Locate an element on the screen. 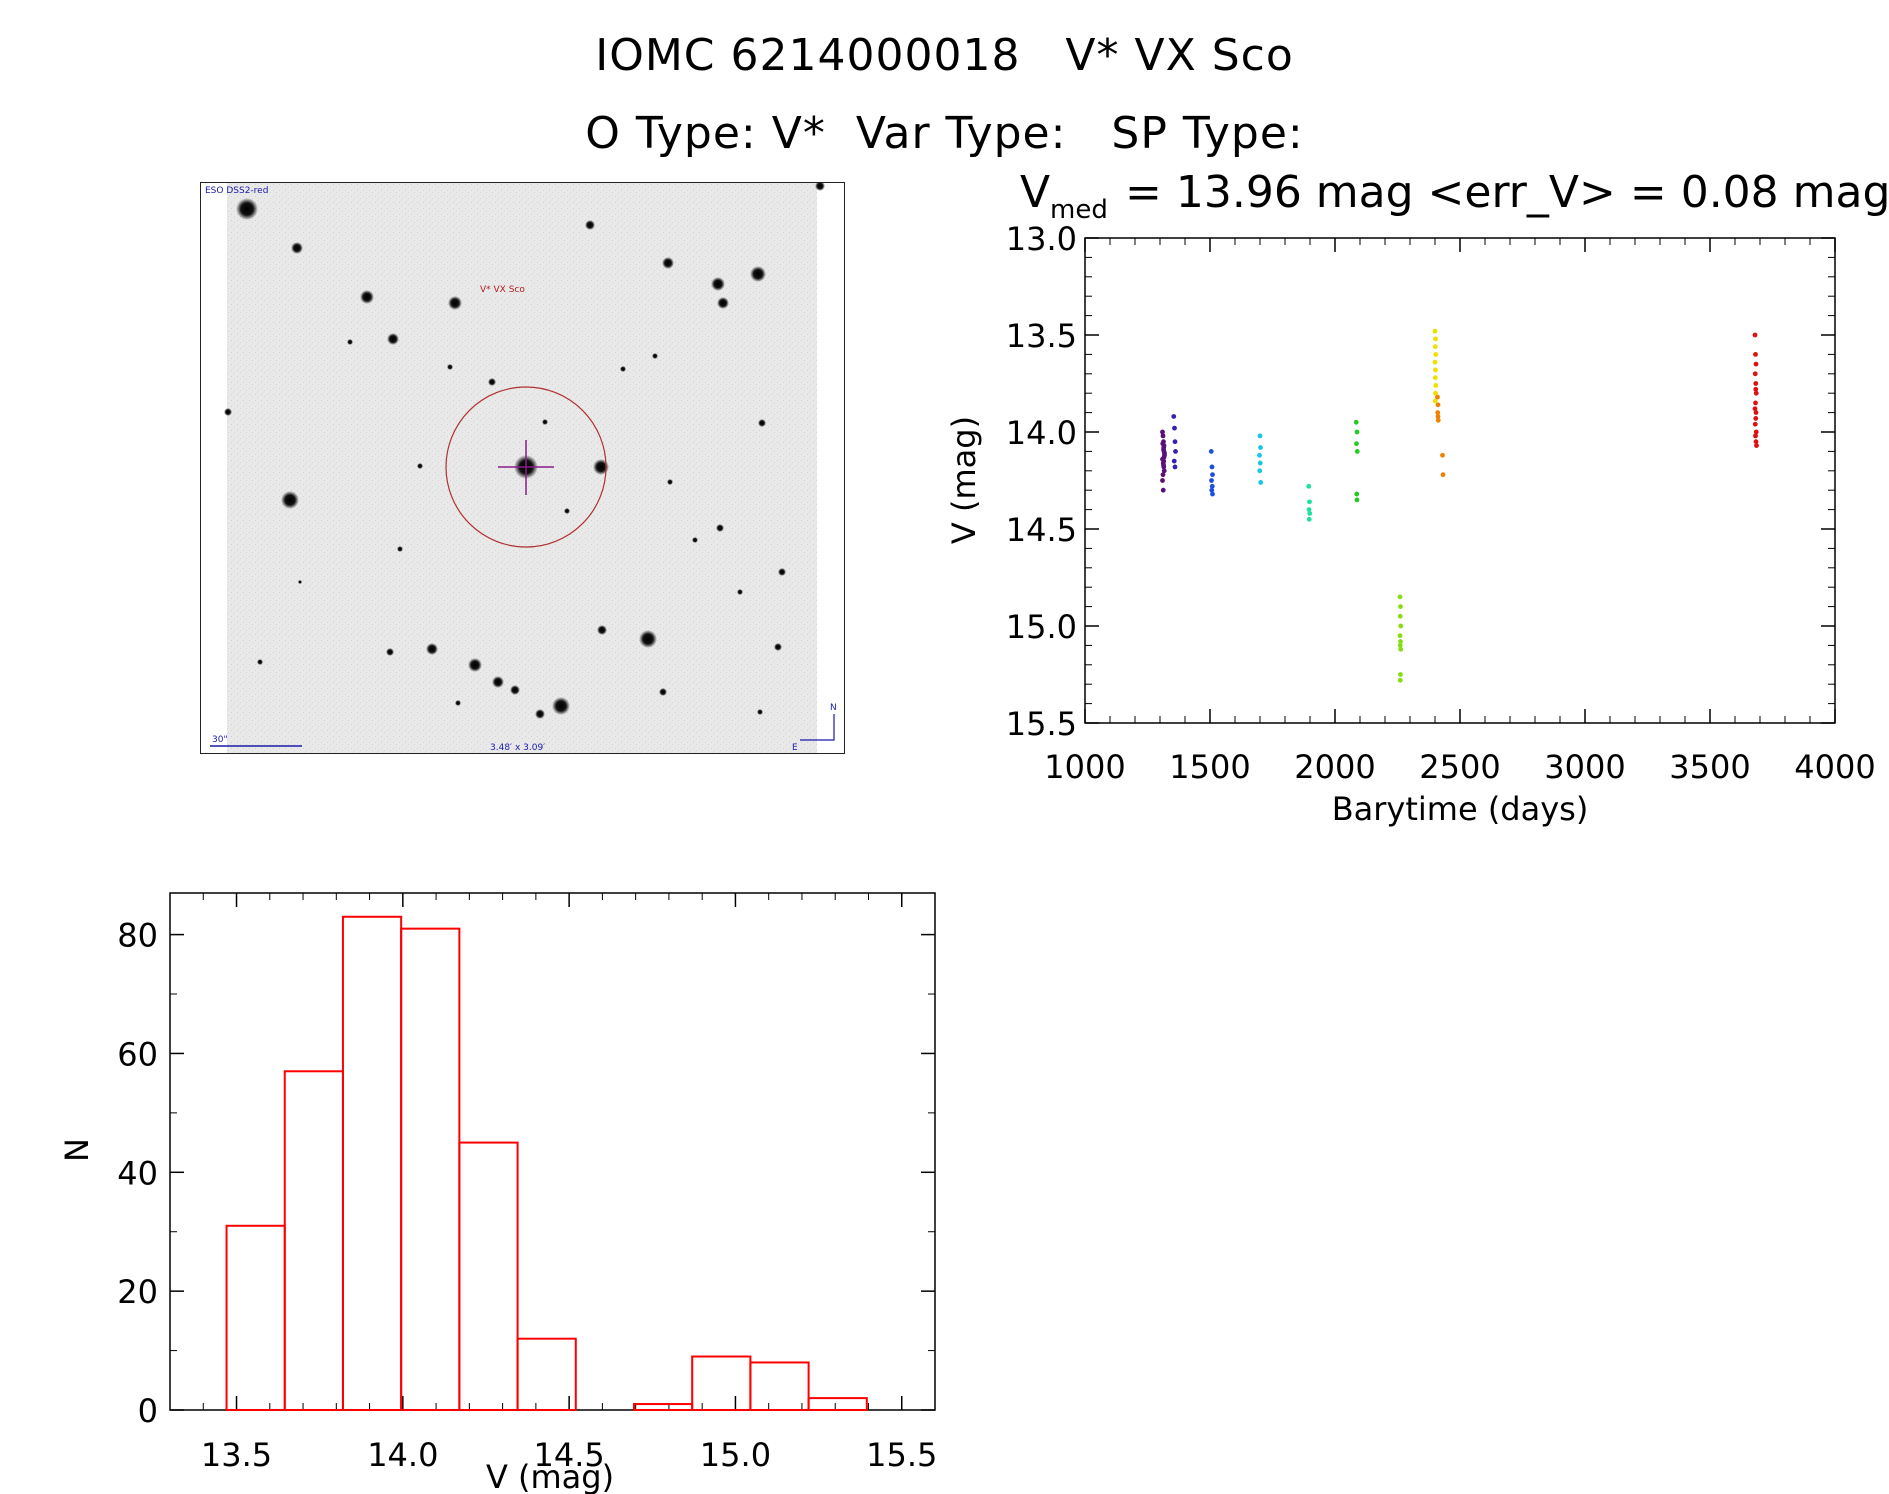 The width and height of the screenshot is (1889, 1494). y-tick-label: 60 is located at coordinates (137, 1054).